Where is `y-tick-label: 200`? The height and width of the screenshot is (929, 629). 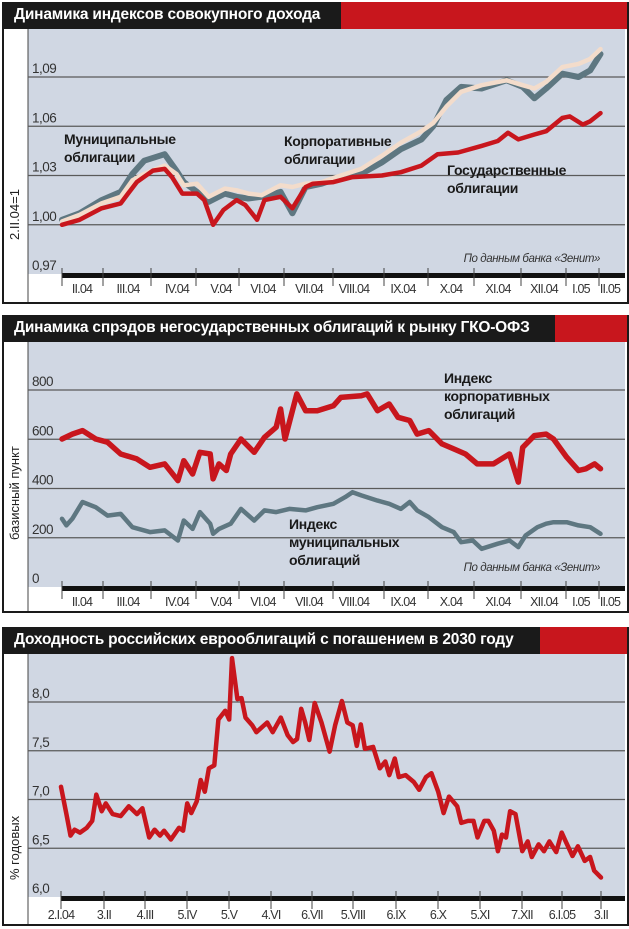
y-tick-label: 200 is located at coordinates (42, 529).